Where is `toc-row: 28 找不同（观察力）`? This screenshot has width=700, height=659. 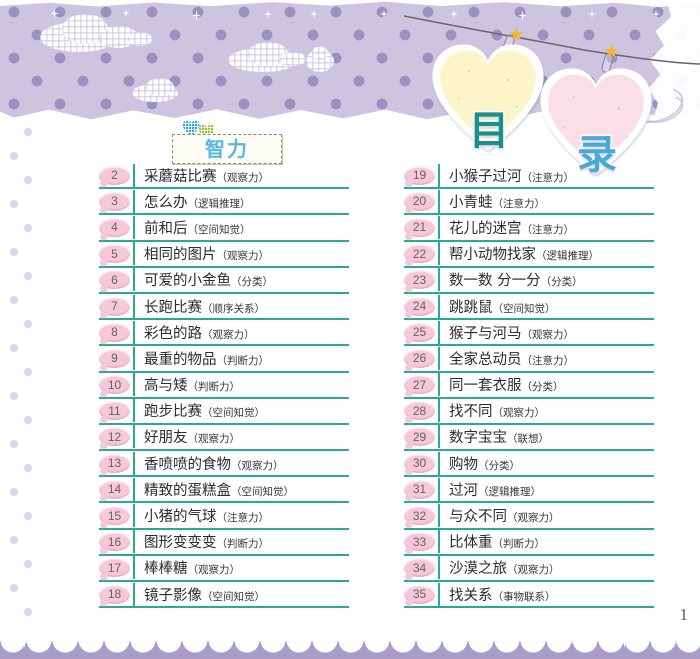
toc-row: 28 找不同（观察力） is located at coordinates (529, 412).